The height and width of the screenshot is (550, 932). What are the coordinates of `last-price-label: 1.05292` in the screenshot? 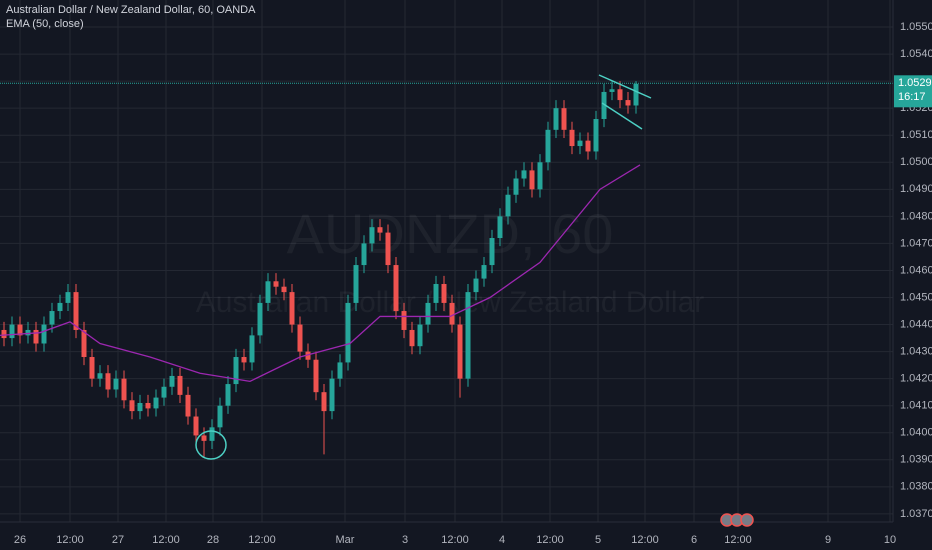 It's located at (915, 83).